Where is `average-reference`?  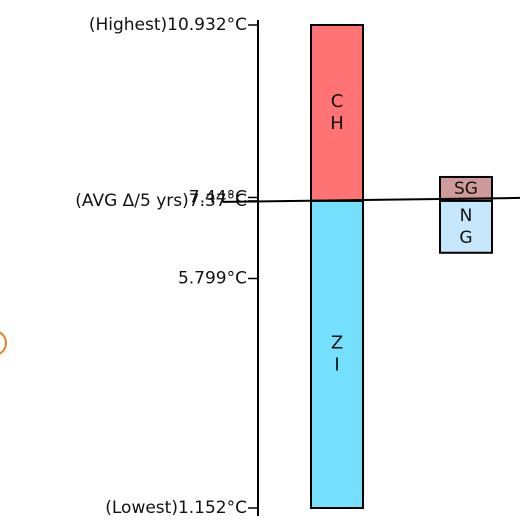 average-reference is located at coordinates (371, 199).